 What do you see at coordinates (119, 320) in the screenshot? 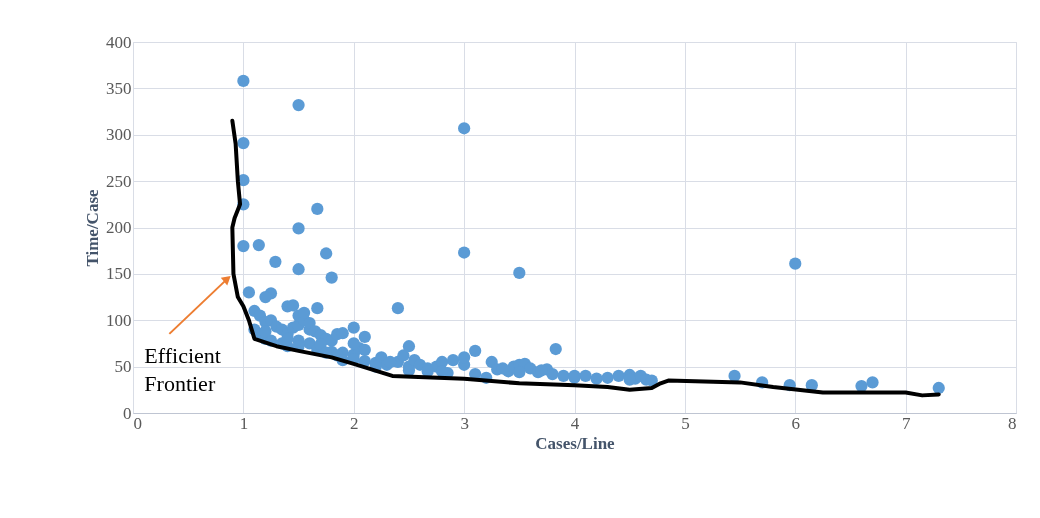
I see `y-tick-label: 100` at bounding box center [119, 320].